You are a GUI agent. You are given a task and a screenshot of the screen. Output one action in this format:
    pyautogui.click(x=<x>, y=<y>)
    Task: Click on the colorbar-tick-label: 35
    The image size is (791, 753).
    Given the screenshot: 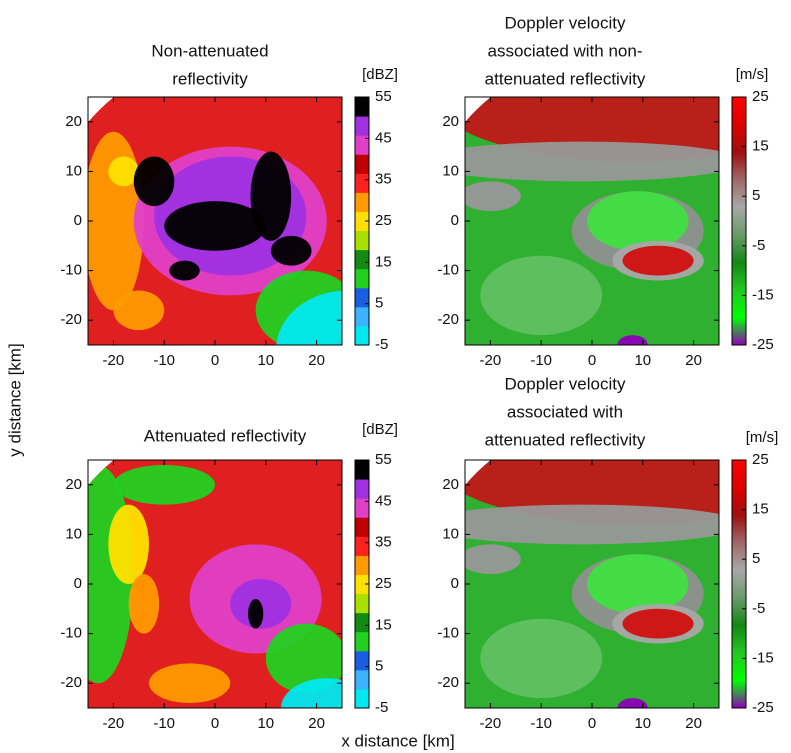 What is the action you would take?
    pyautogui.click(x=383, y=179)
    